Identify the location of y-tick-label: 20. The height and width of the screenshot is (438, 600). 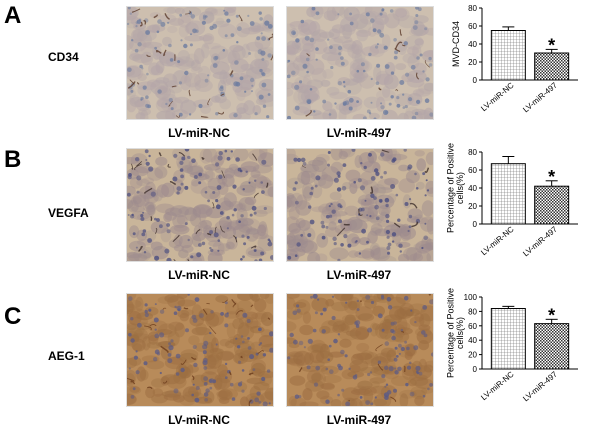
(472, 206).